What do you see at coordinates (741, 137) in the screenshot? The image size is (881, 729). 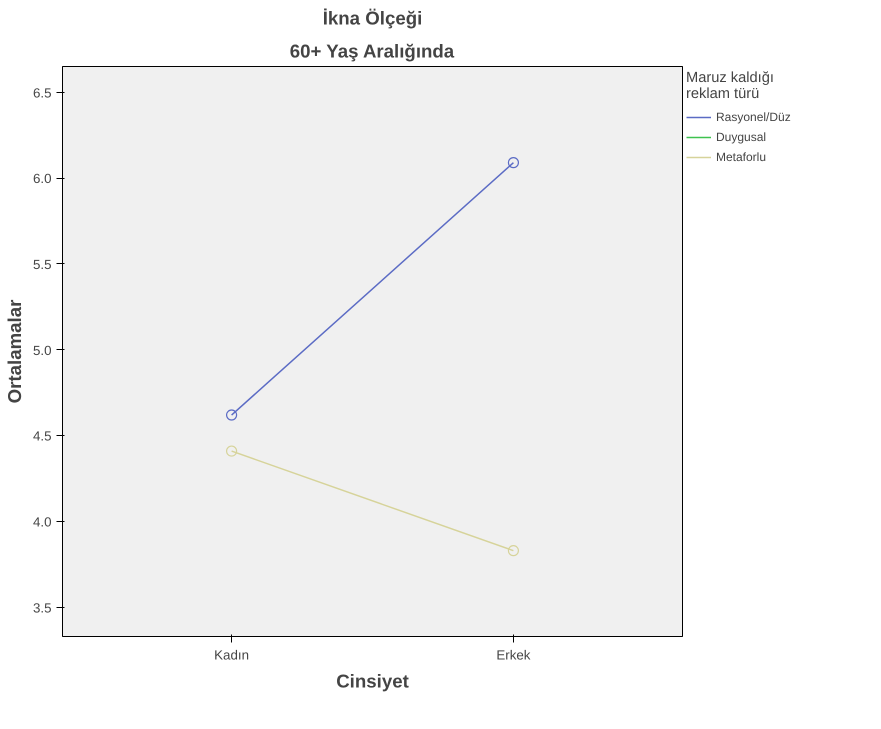 I see `legend-label: Duygusal` at bounding box center [741, 137].